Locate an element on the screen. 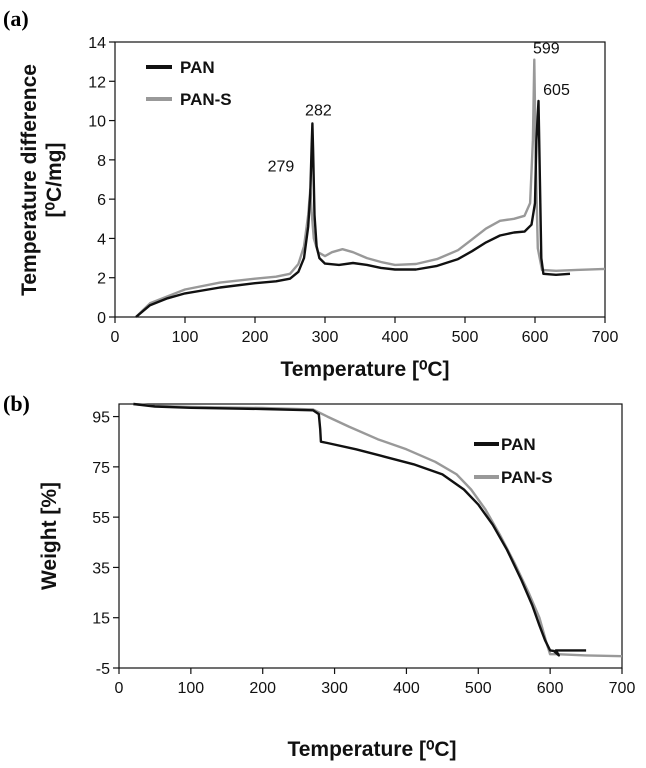 This screenshot has width=646, height=768. panel-a-x-tick-label: 400 is located at coordinates (395, 337).